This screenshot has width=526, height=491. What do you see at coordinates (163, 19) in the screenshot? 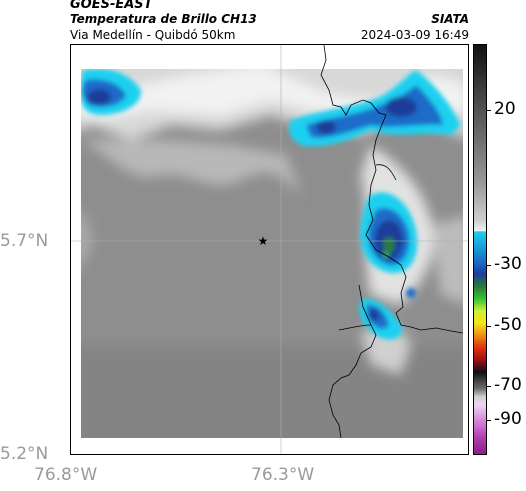
I see `product-title: Temperatura de Brillo CH13` at bounding box center [163, 19].